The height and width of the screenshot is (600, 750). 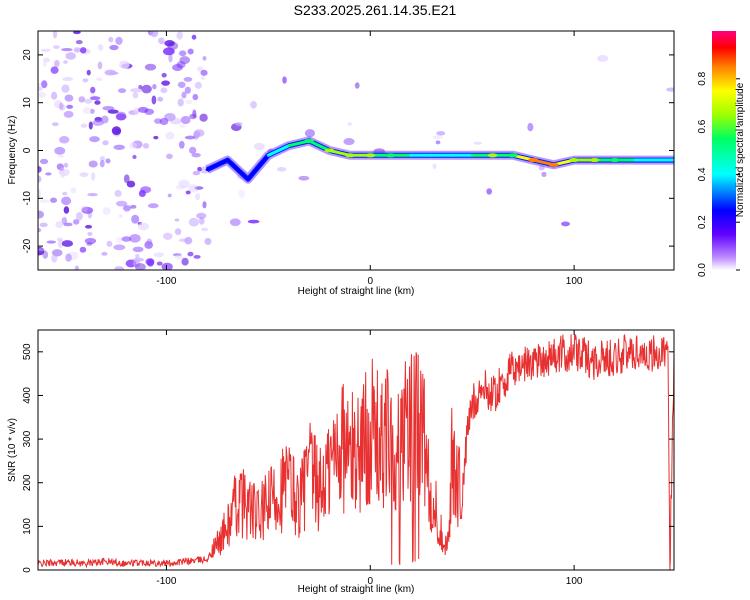 I want to click on snr-x-axis-label: Height of straight line (km), so click(x=356, y=589).